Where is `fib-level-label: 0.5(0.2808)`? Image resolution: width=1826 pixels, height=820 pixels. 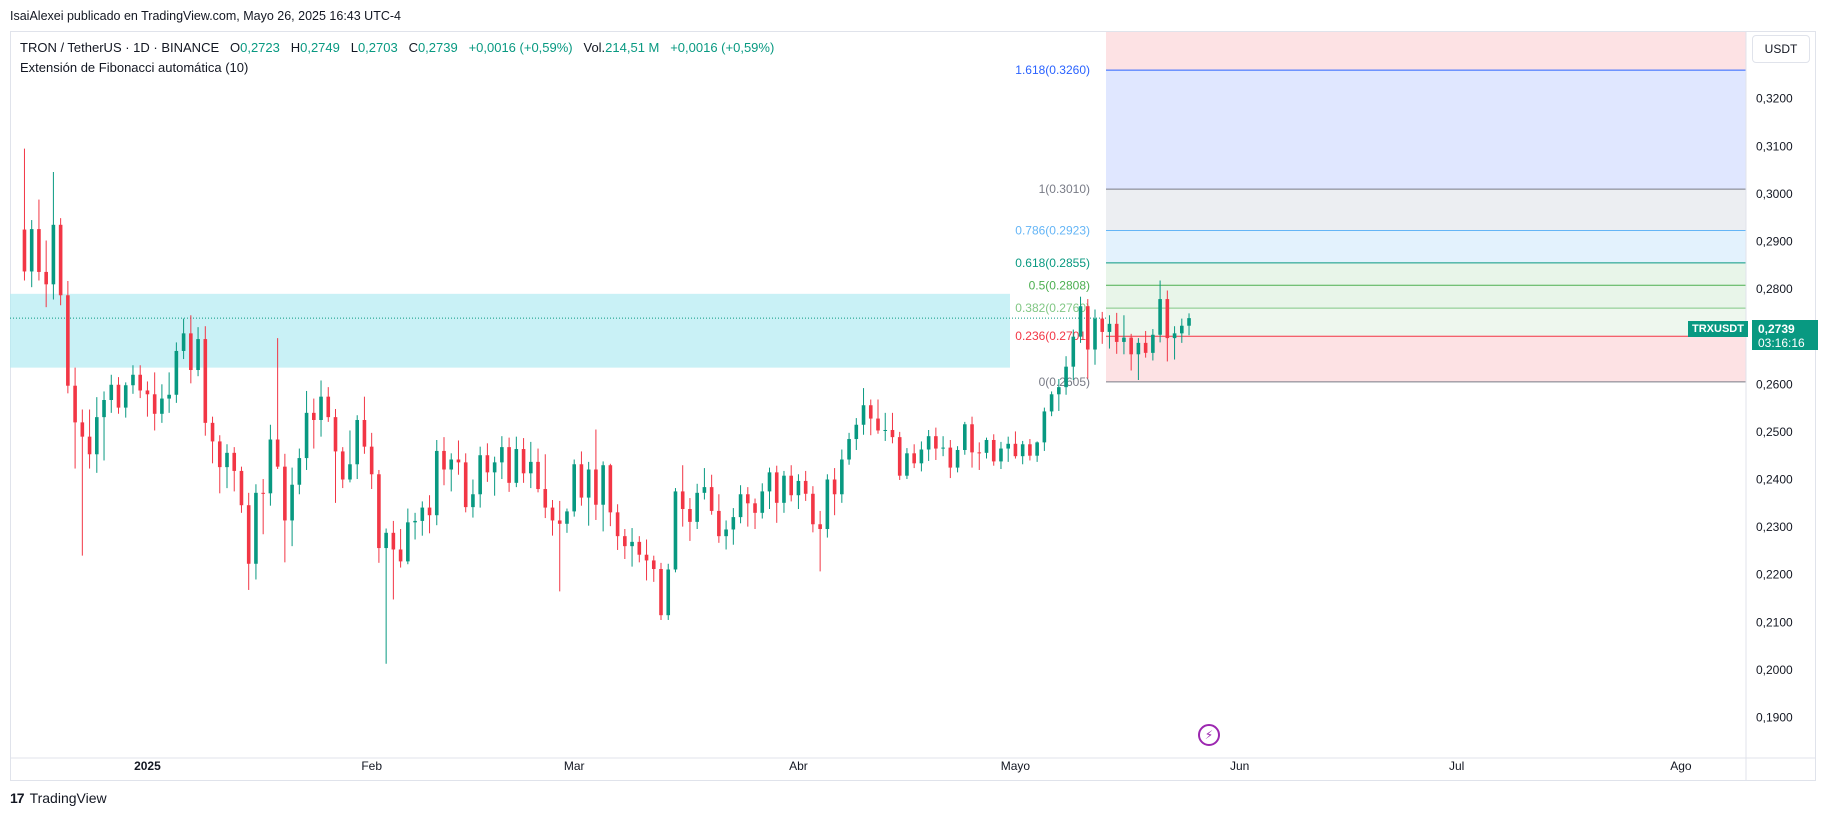
fib-level-label: 0.5(0.2808) is located at coordinates (1059, 285).